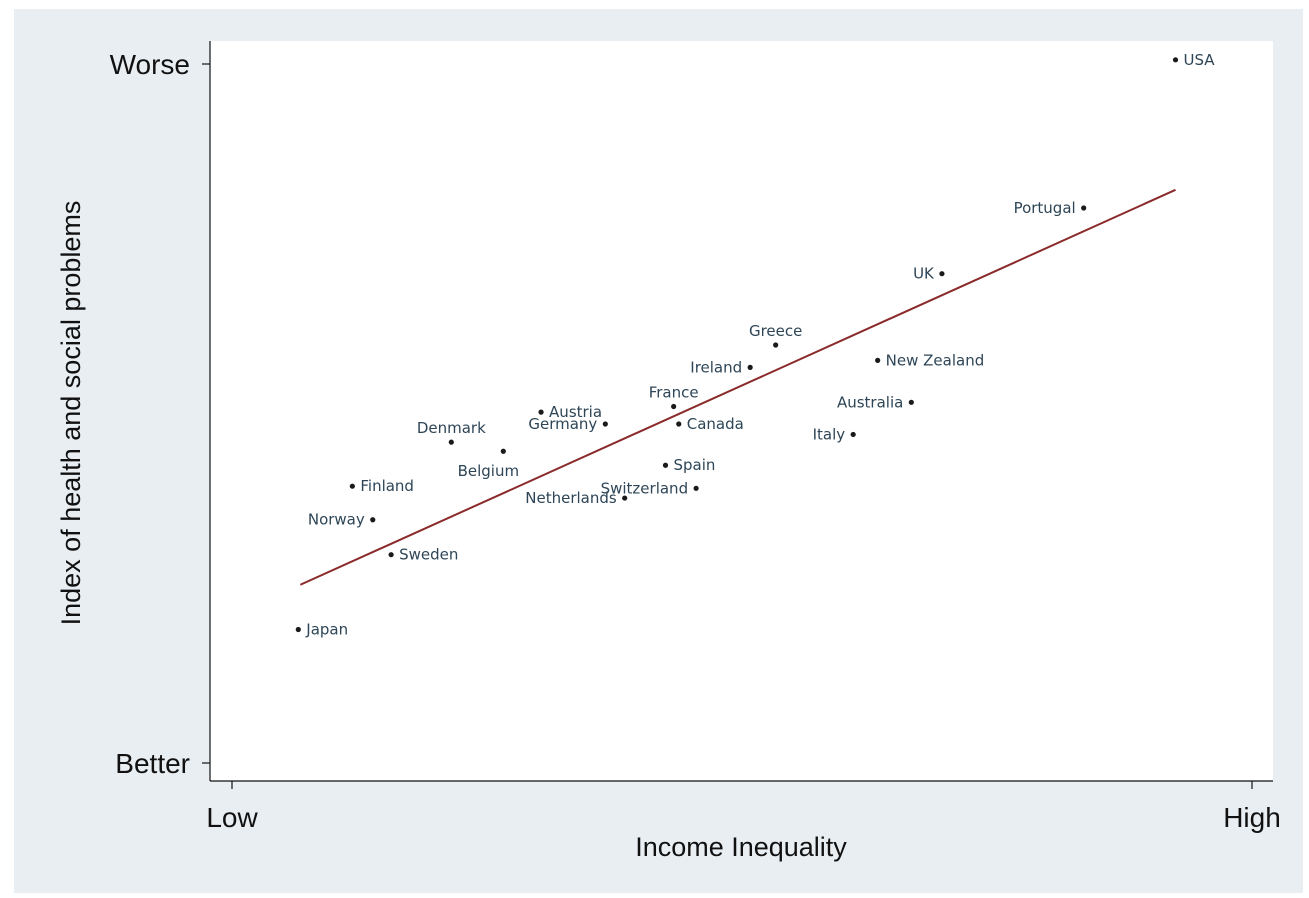  I want to click on point-label-switzerland: Switzerland, so click(645, 488).